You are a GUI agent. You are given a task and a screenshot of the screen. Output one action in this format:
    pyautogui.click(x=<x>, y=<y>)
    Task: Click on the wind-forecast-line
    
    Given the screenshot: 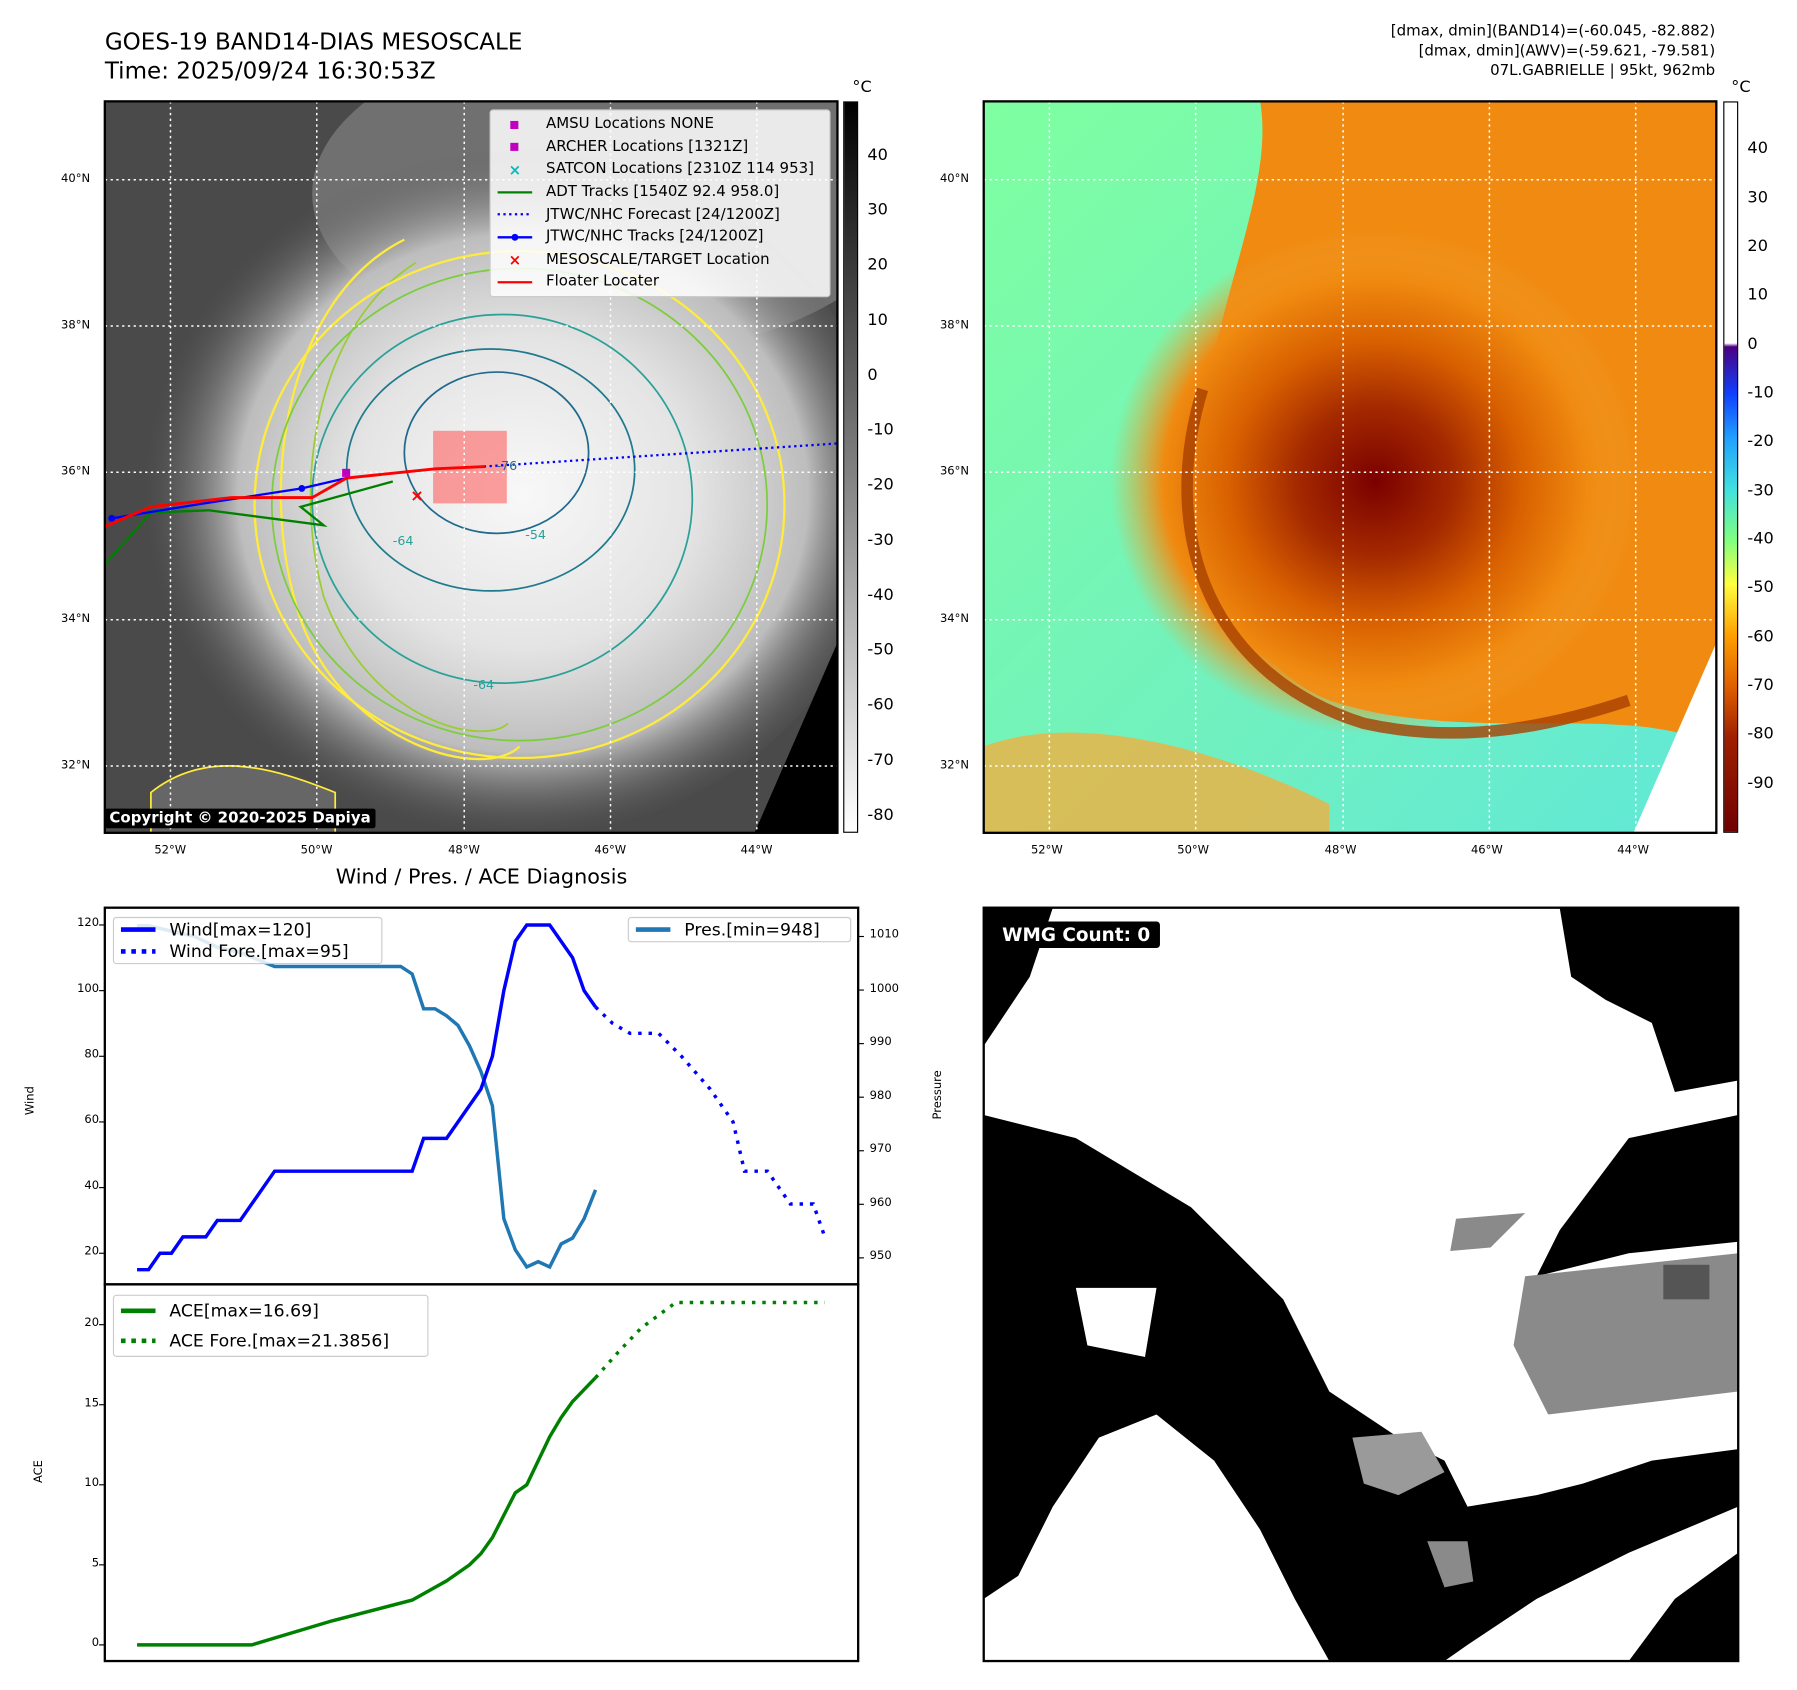 What is the action you would take?
    pyautogui.click(x=710, y=1121)
    